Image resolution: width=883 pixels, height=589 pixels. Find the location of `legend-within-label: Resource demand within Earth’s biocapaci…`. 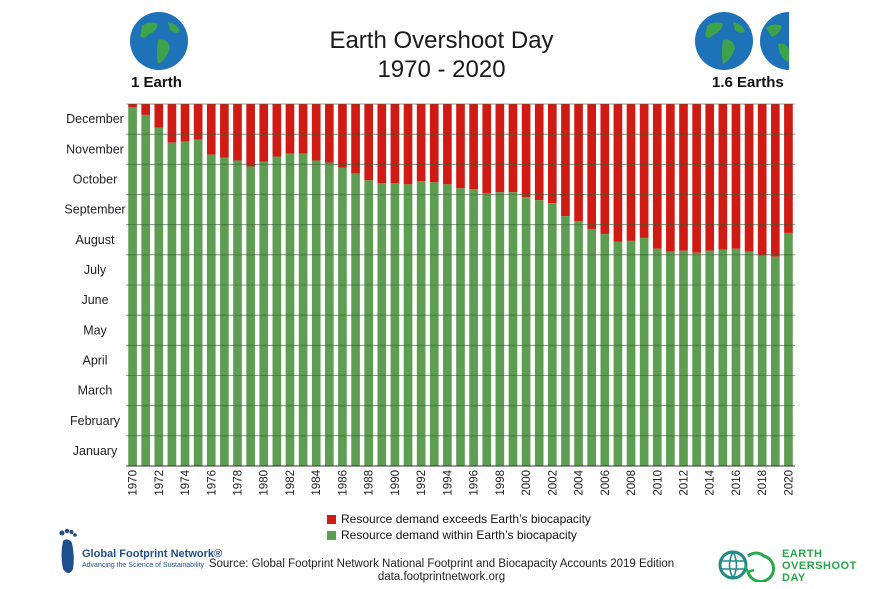

legend-within-label: Resource demand within Earth’s biocapaci… is located at coordinates (459, 535).